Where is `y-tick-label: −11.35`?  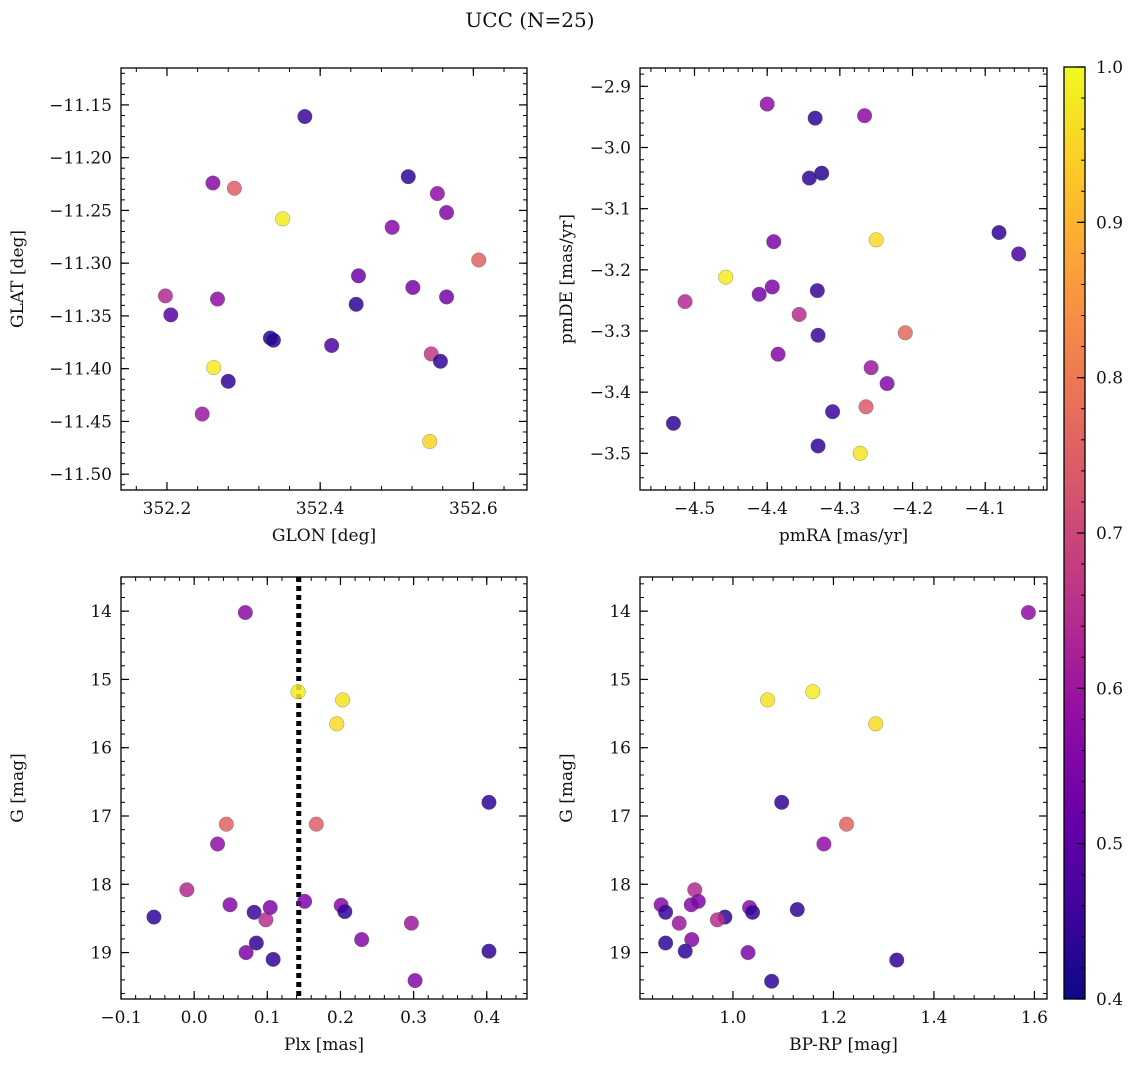 y-tick-label: −11.35 is located at coordinates (80, 317).